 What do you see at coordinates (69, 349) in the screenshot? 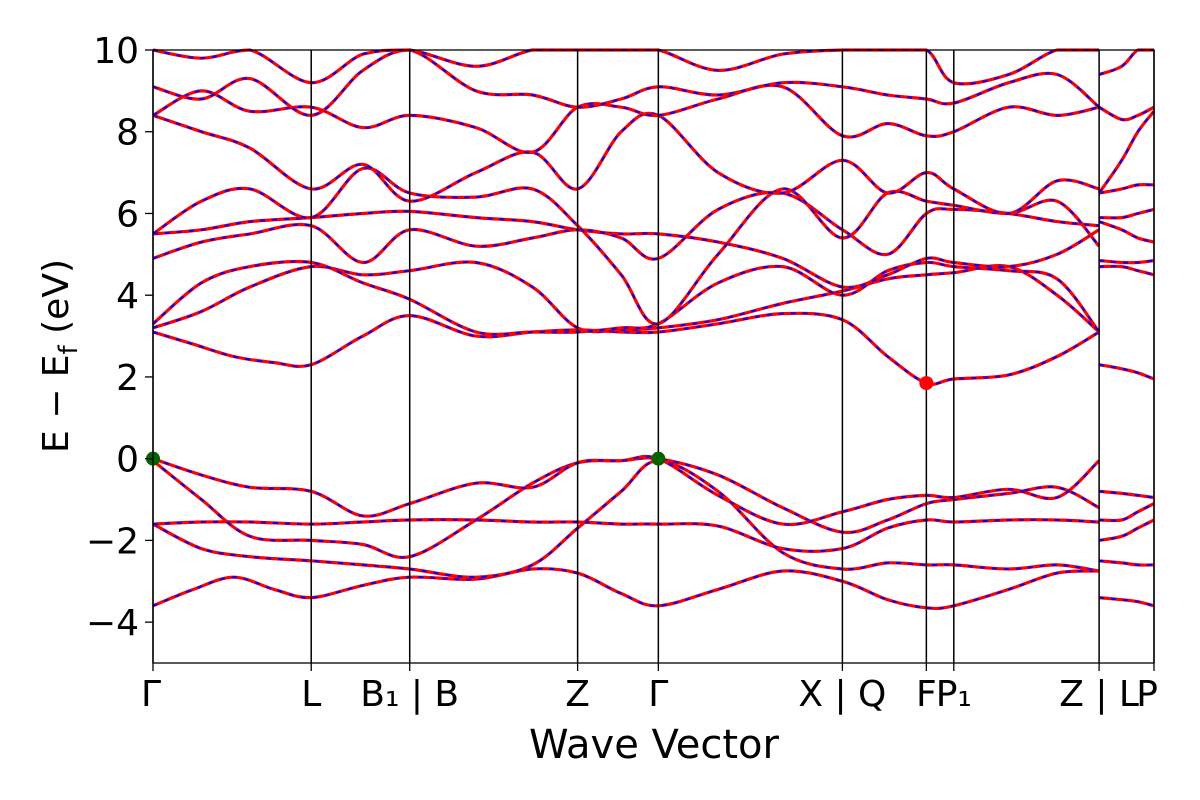
I see `y-axis-label-subscript: f` at bounding box center [69, 349].